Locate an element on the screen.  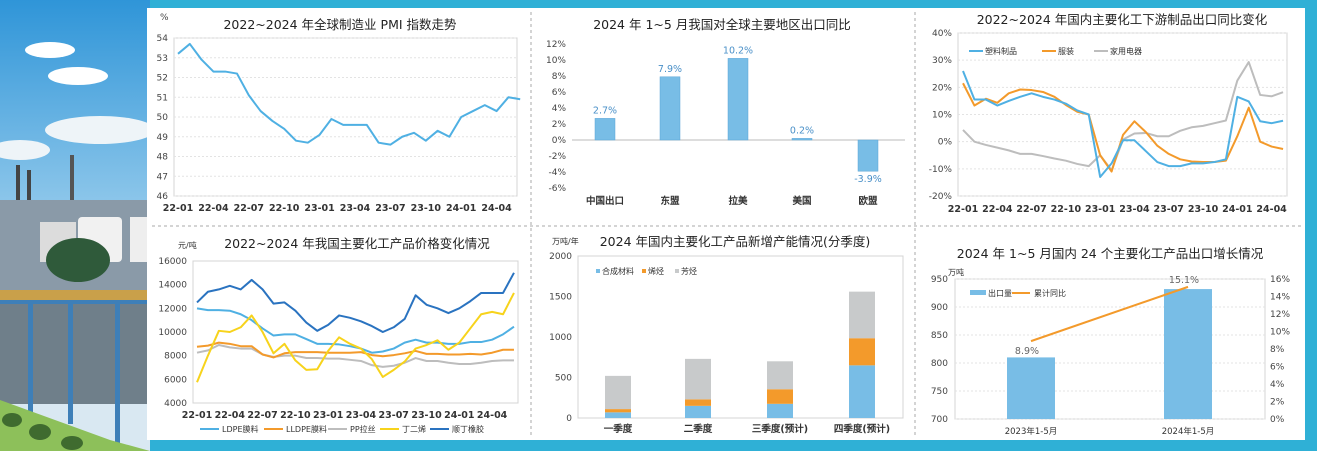
y-tick-label: 54 is located at coordinates (163, 39).